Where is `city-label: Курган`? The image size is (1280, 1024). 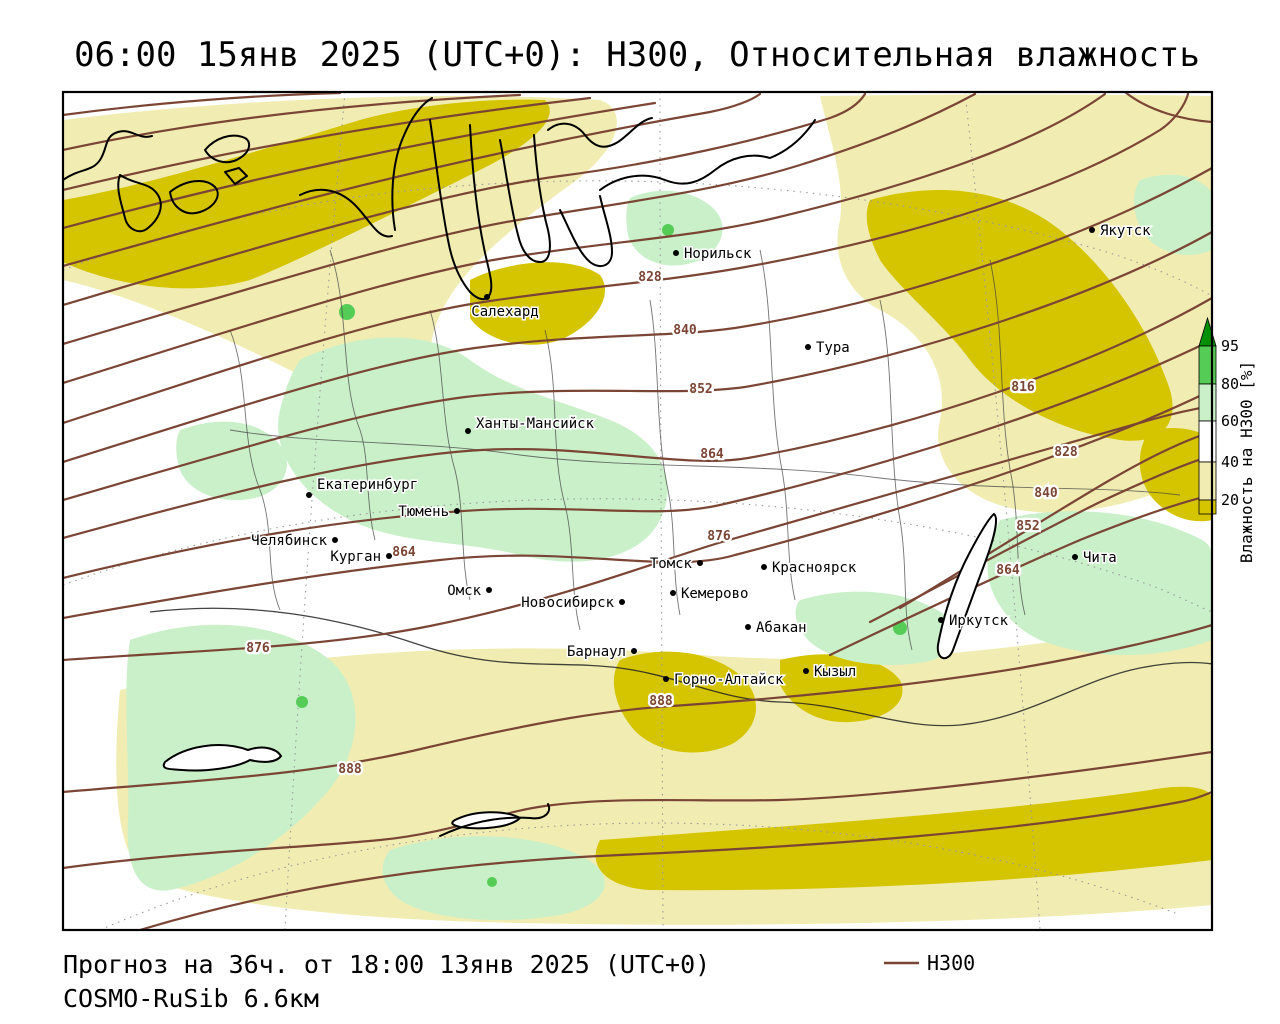
city-label: Курган is located at coordinates (355, 557).